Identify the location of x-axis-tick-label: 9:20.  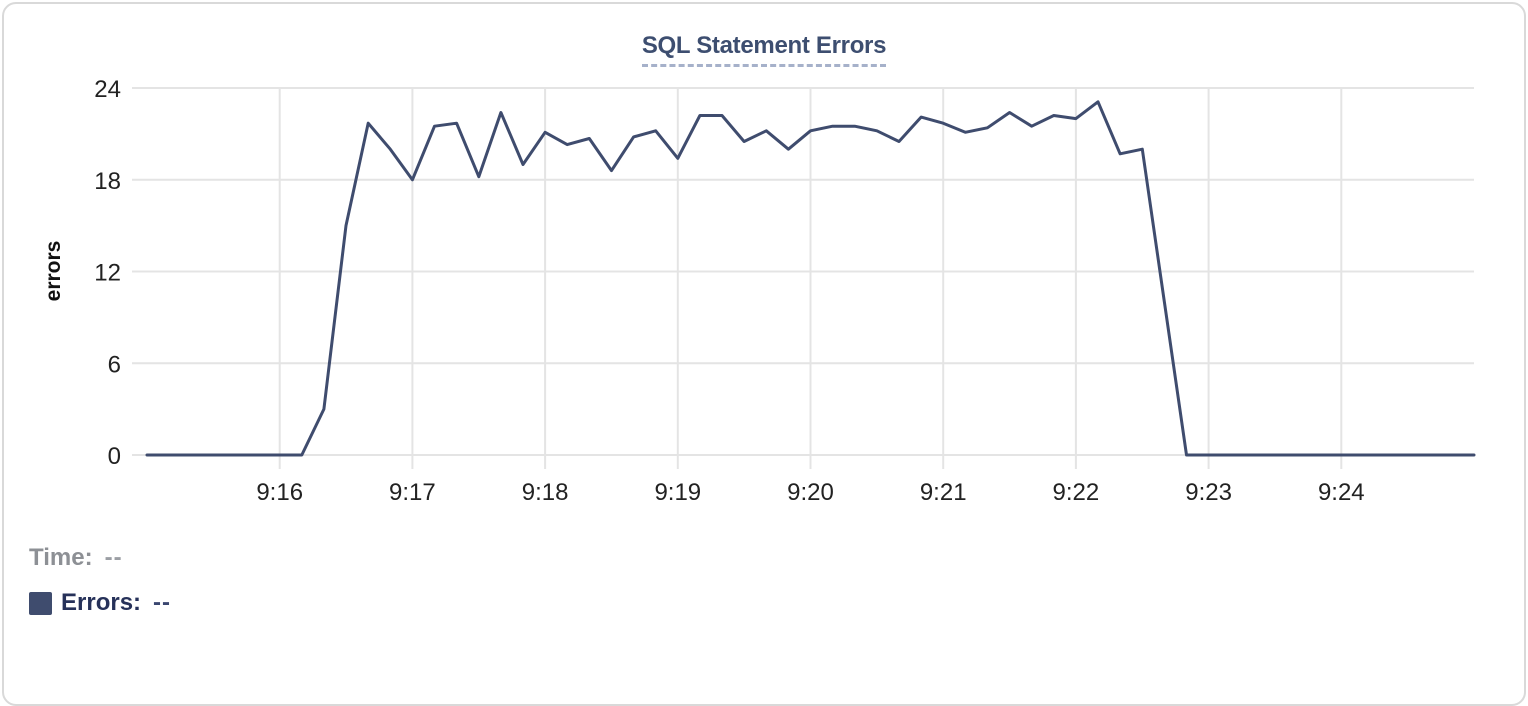
(810, 492).